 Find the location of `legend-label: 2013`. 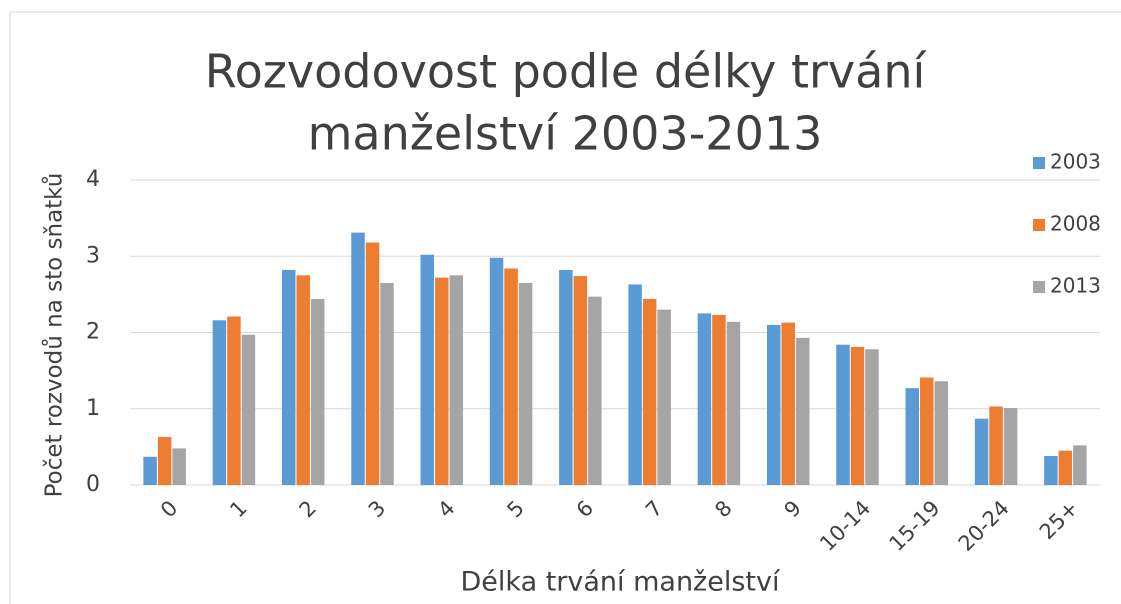

legend-label: 2013 is located at coordinates (1075, 286).